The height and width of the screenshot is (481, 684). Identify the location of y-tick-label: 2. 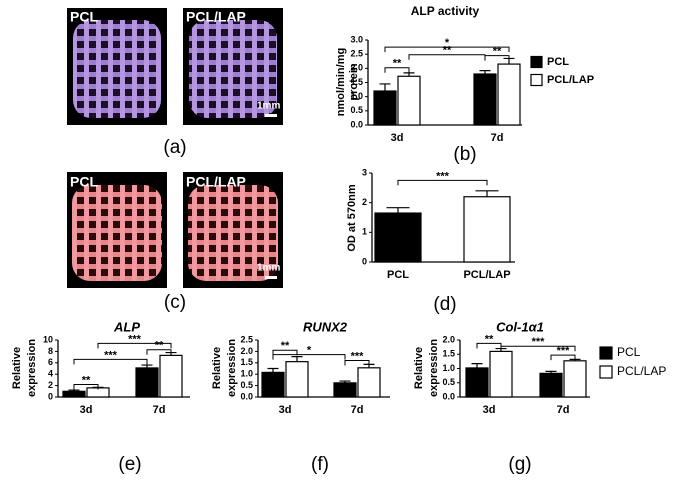
(50, 385).